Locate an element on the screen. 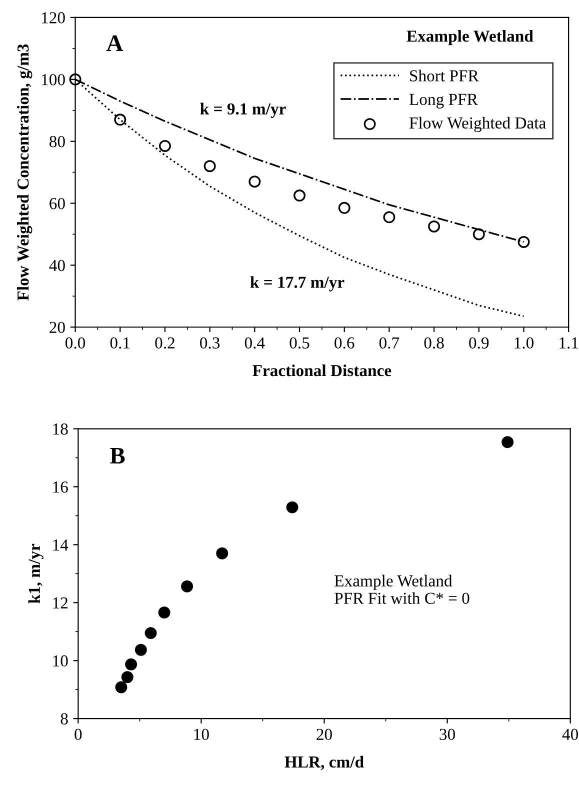  x-tick-label: 20 is located at coordinates (324, 734).